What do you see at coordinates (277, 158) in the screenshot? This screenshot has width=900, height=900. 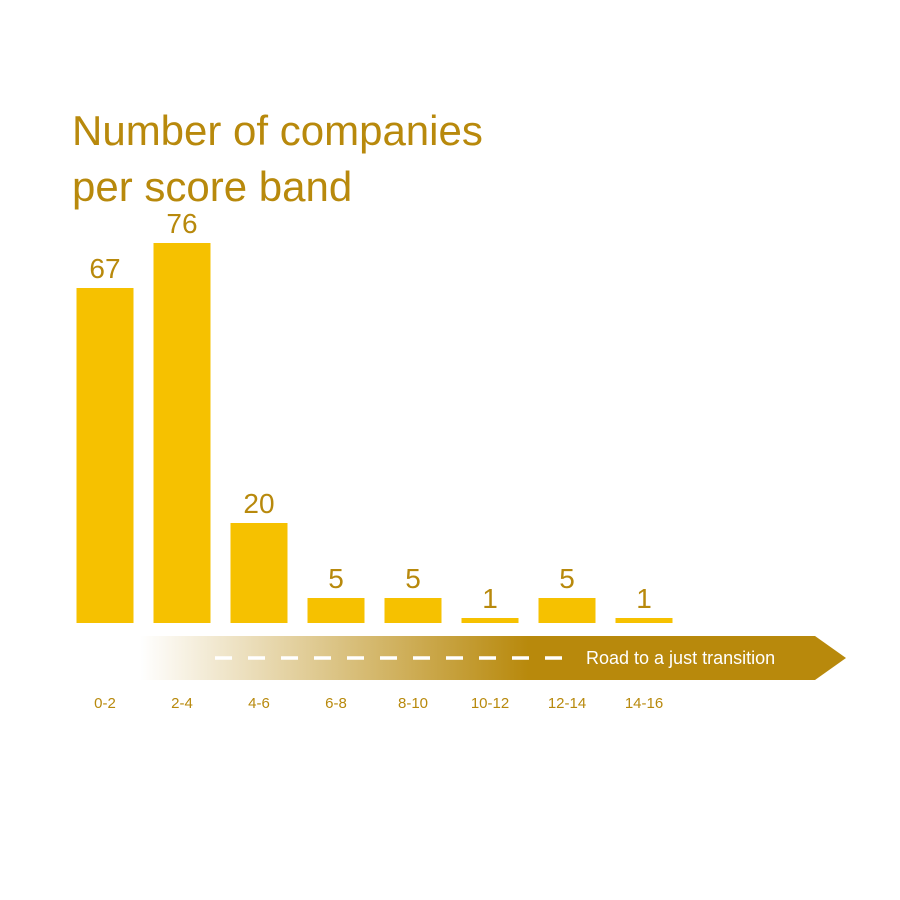 I see `chart-title: Number of companies per score band` at bounding box center [277, 158].